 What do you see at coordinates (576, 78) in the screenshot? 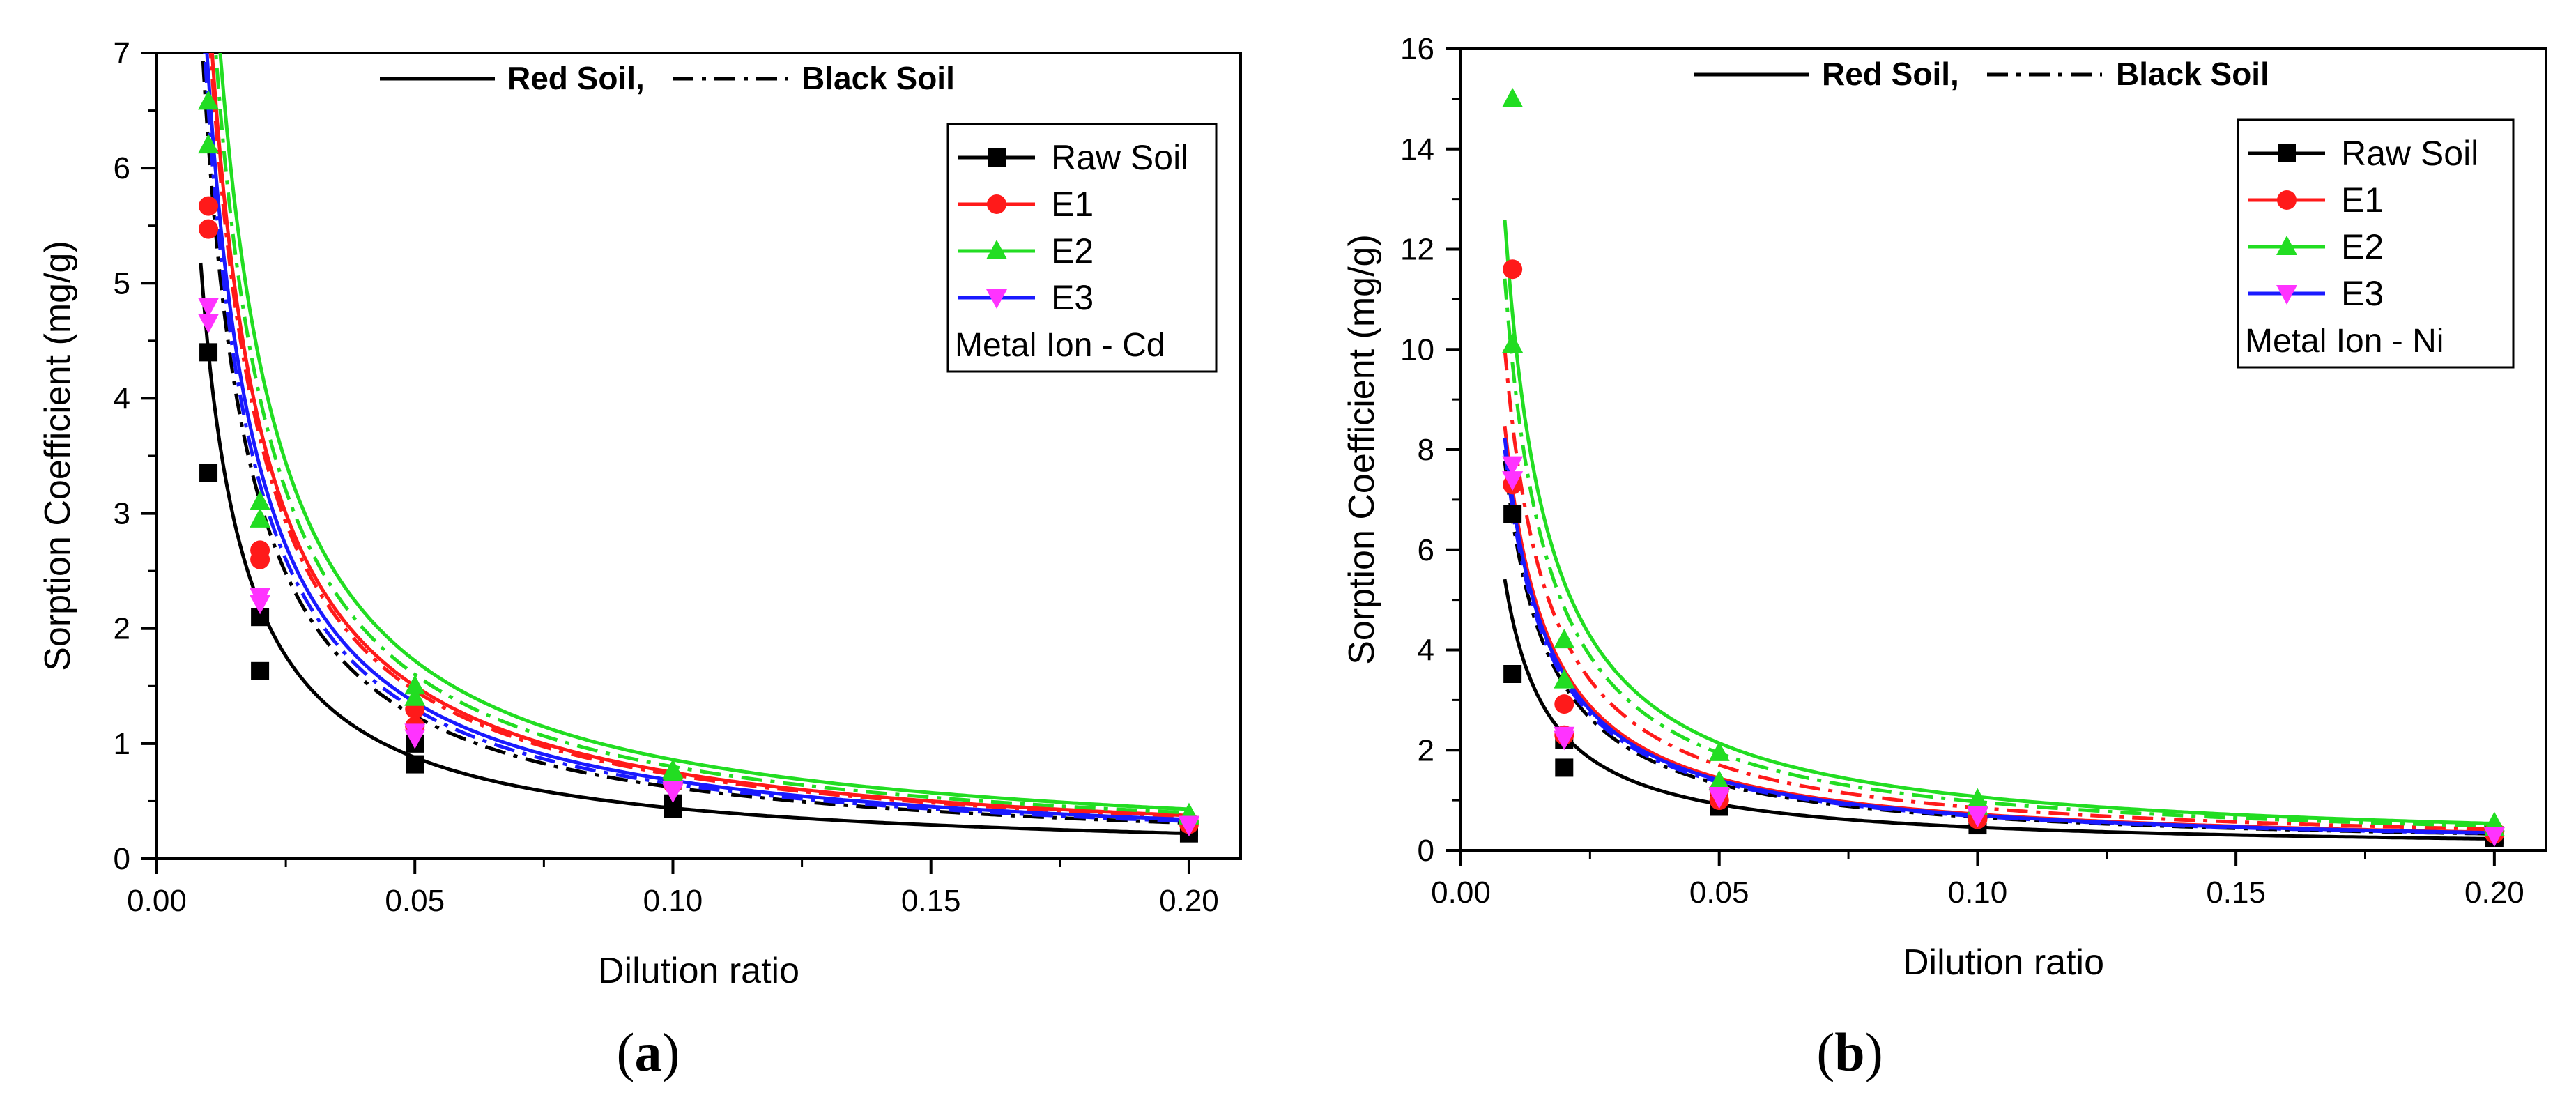
I see `red-soil-key-label: Red Soil,` at bounding box center [576, 78].